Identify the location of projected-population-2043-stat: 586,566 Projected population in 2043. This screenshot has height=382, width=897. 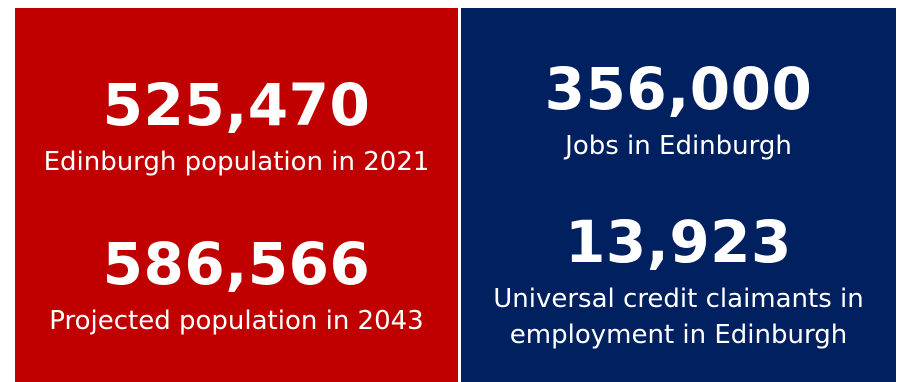
(236, 287).